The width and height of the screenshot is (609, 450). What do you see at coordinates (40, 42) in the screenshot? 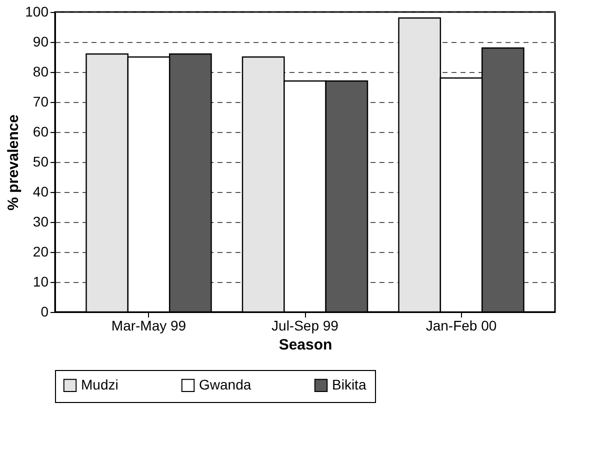
I see `y-tick-label: 90` at bounding box center [40, 42].